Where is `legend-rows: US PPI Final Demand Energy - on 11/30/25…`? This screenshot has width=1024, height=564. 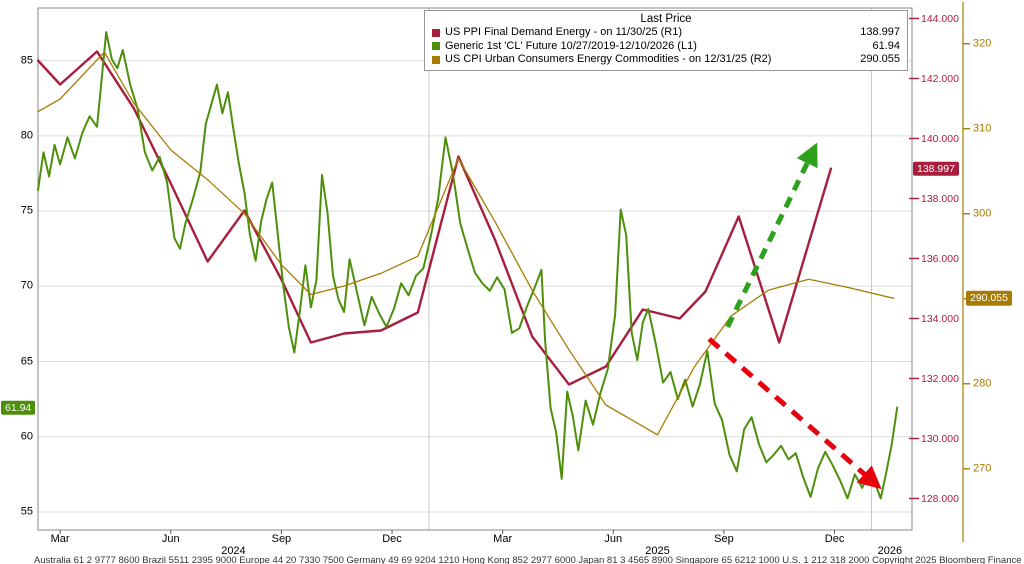
legend-rows: US PPI Final Demand Energy - on 11/30/25… is located at coordinates (666, 46).